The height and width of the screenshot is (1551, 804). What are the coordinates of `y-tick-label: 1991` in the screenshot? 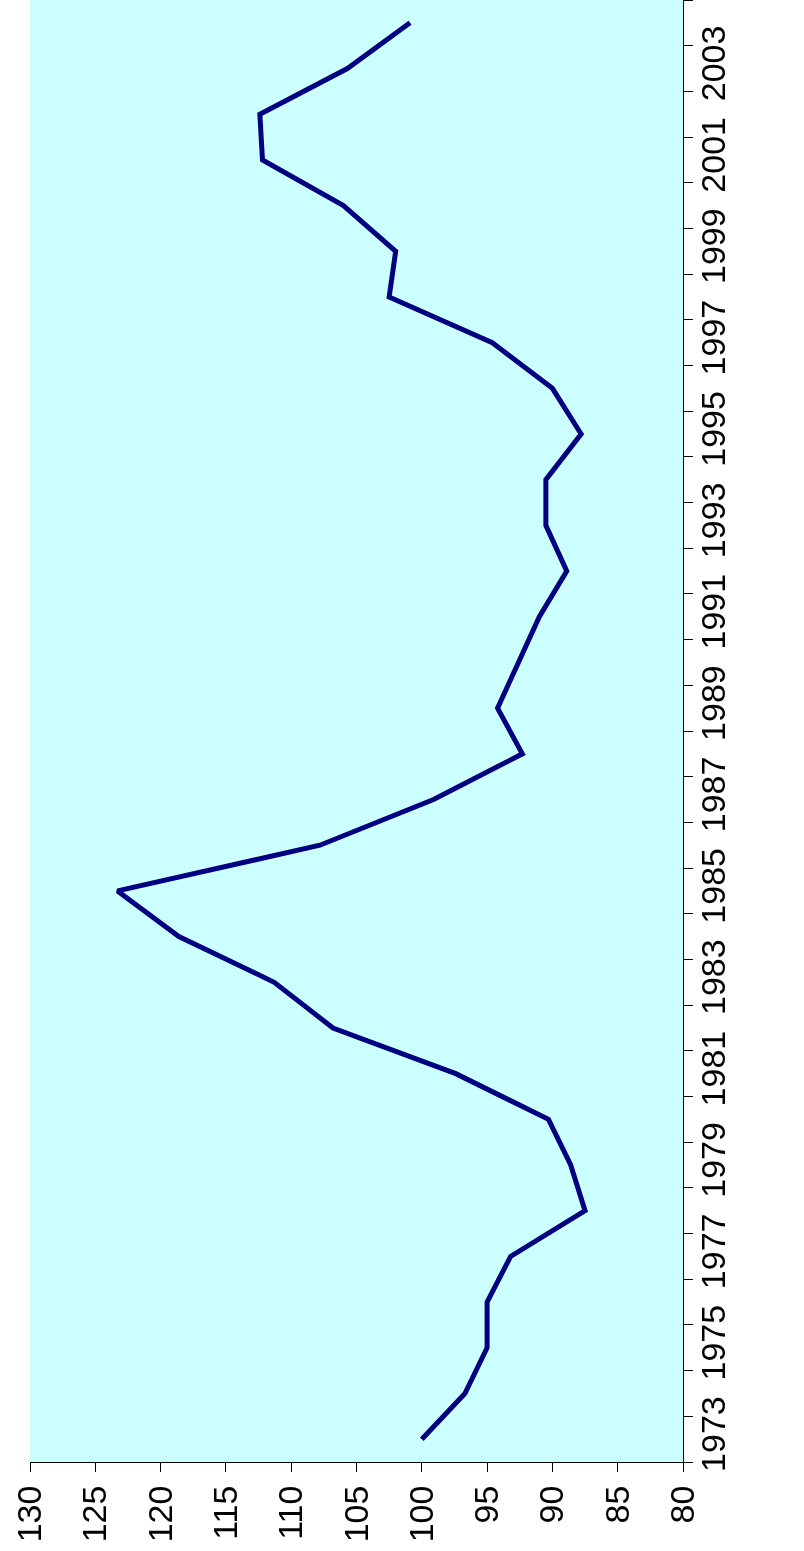 It's located at (712, 611).